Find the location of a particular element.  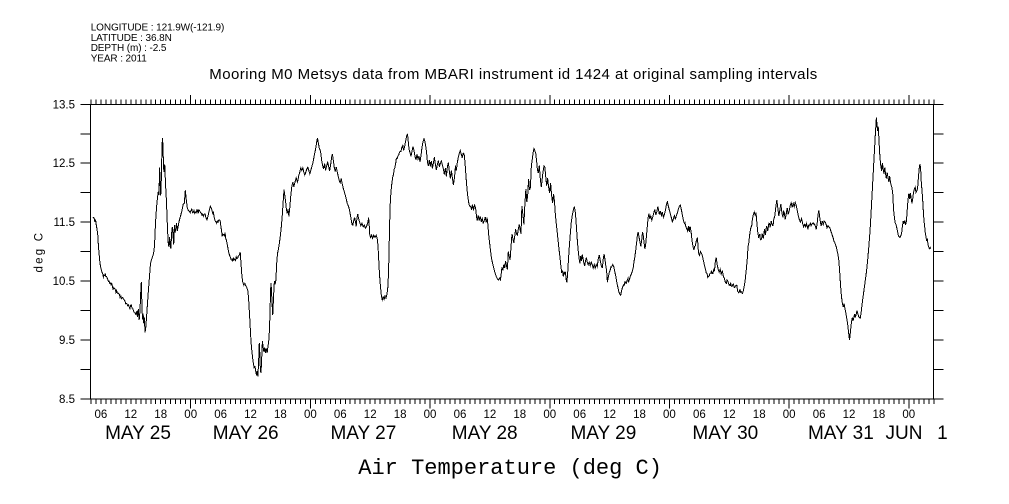

svg-text: 9.5 is located at coordinates (67, 341).